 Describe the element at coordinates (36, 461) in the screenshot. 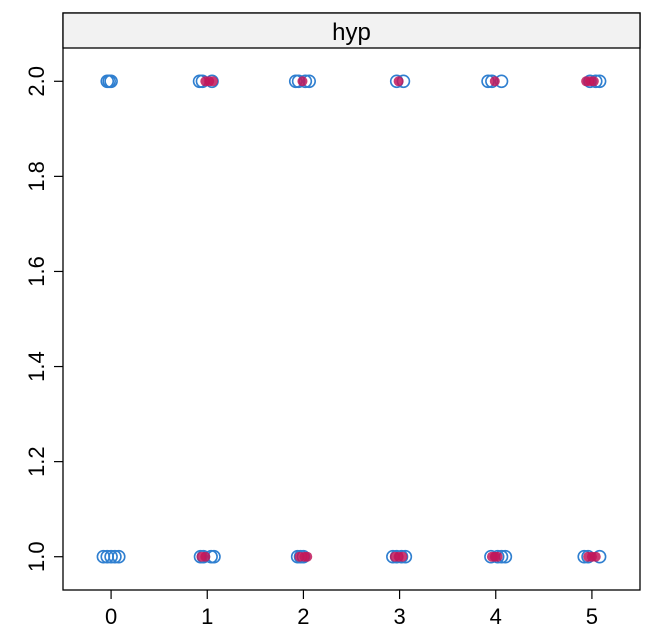

I see `y-tick-label-1: 1.2` at that location.